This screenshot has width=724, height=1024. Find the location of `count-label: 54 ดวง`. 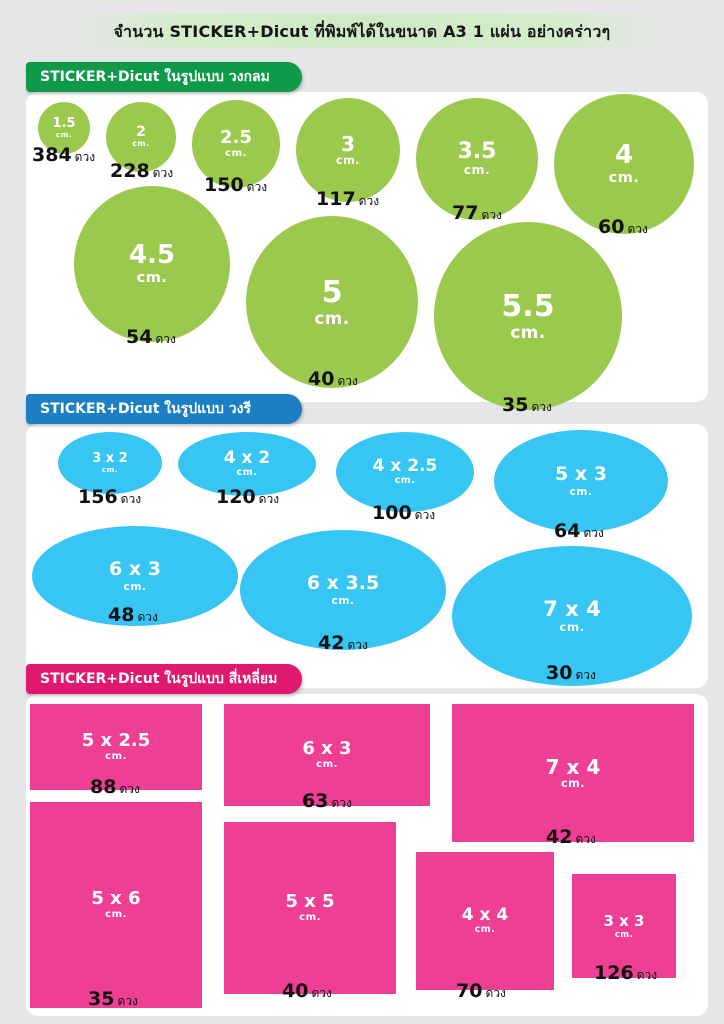

count-label: 54 ดวง is located at coordinates (151, 337).